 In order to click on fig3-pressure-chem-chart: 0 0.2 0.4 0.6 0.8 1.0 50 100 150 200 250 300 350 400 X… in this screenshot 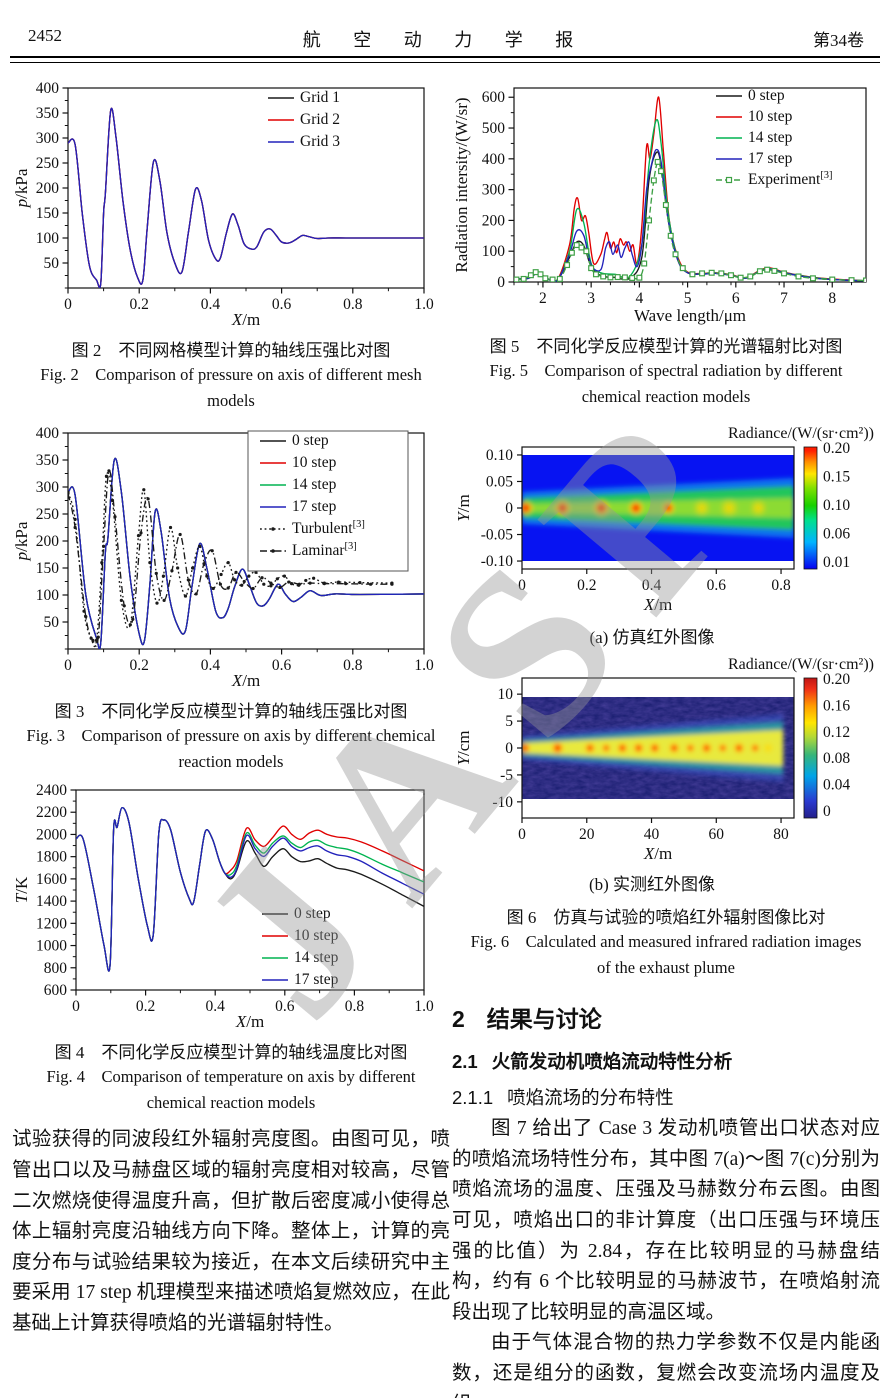, I will do `click(223, 557)`.